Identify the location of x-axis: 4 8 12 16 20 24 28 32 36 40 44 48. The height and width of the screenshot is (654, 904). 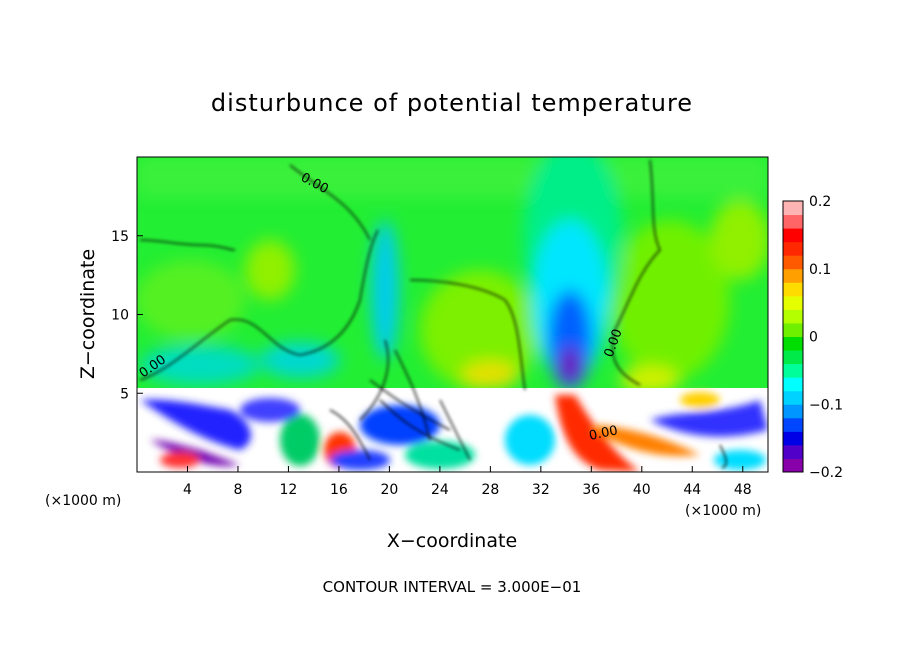
(467, 482).